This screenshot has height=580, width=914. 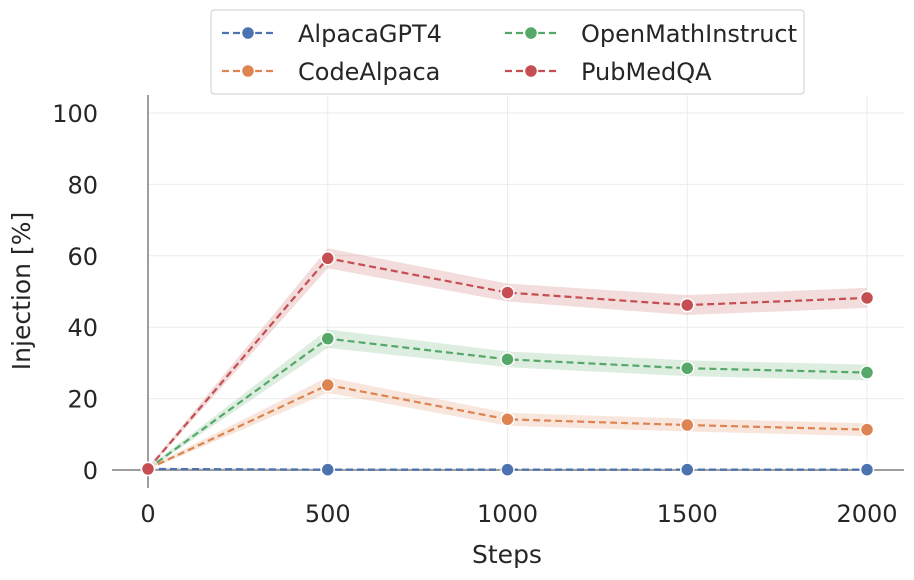 What do you see at coordinates (21, 291) in the screenshot?
I see `y-axis-label: Injection [%]` at bounding box center [21, 291].